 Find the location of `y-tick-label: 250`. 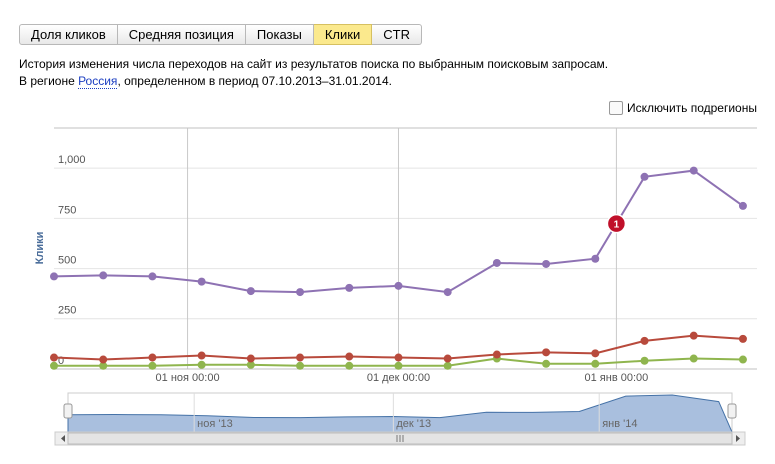

y-tick-label: 250 is located at coordinates (67, 311).